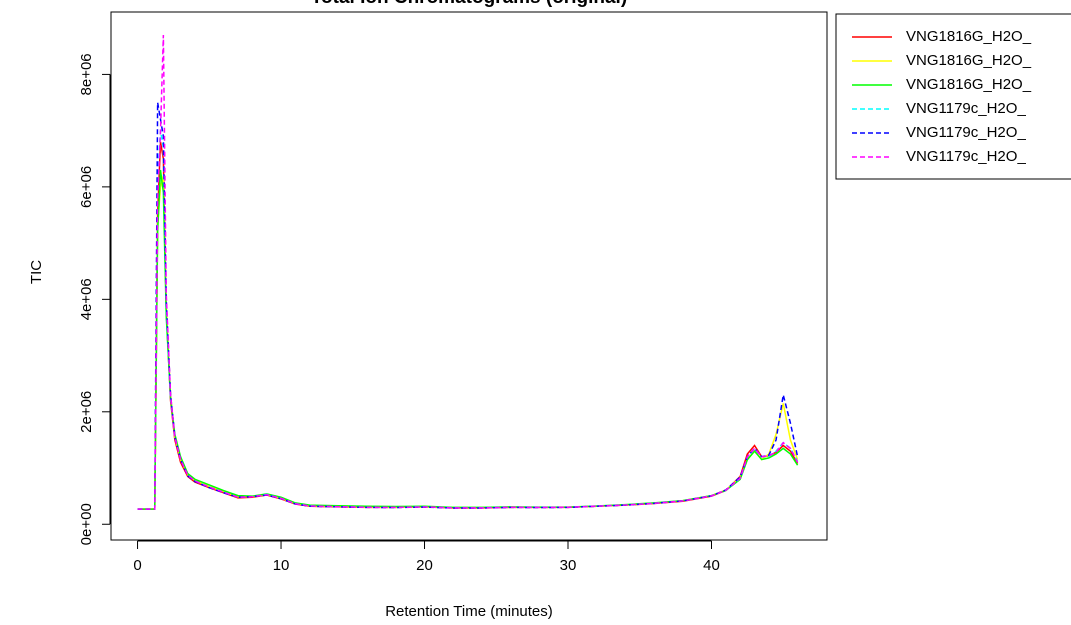 Image resolution: width=1071 pixels, height=625 pixels. What do you see at coordinates (36, 272) in the screenshot?
I see `y-axis-label: TIC` at bounding box center [36, 272].